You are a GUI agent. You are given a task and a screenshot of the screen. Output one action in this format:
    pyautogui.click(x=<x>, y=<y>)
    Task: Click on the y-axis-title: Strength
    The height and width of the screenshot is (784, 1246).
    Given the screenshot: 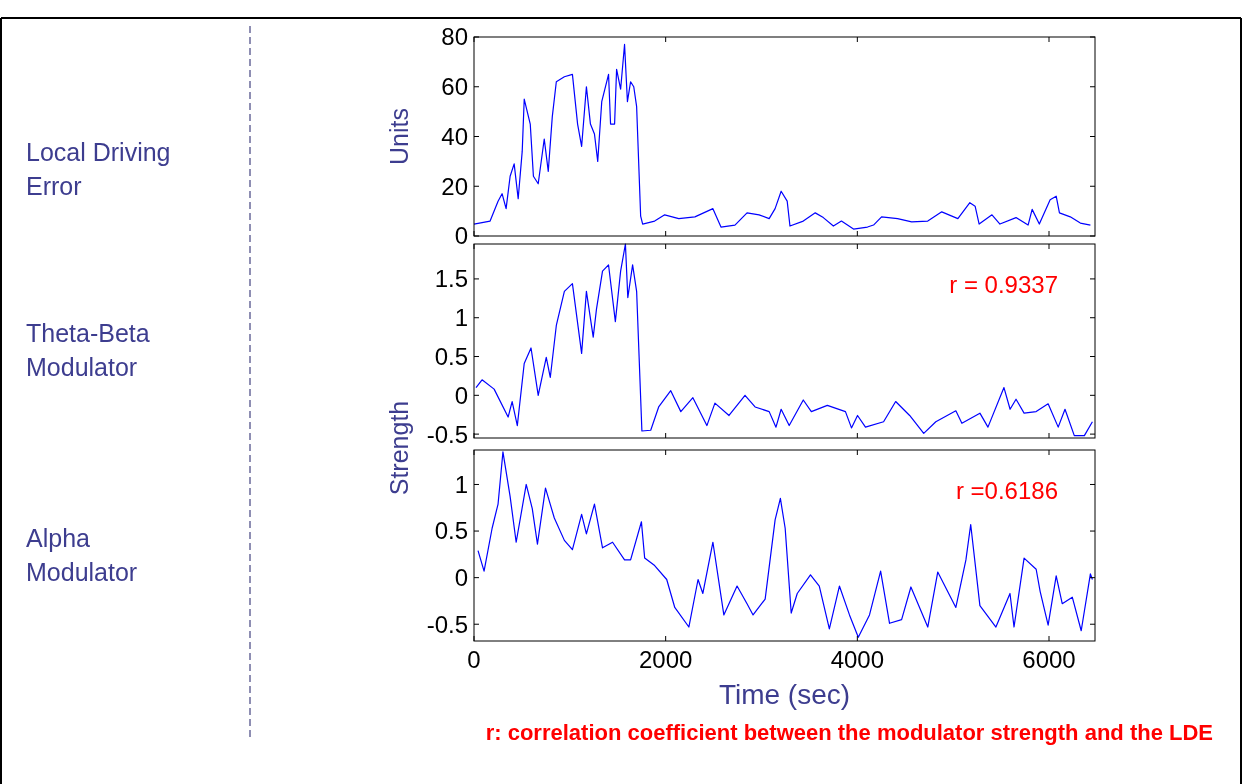 What is the action you would take?
    pyautogui.click(x=399, y=448)
    